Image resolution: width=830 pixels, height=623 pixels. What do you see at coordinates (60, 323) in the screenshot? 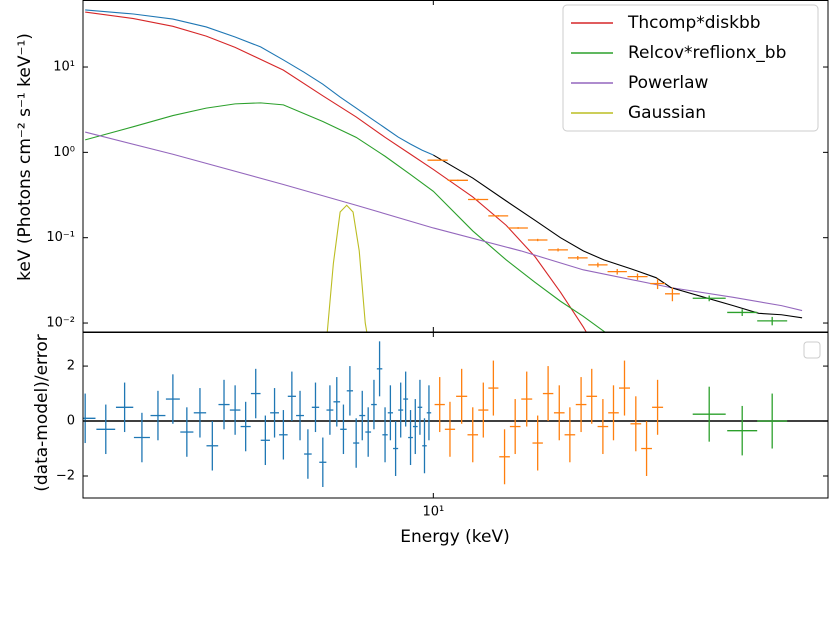
I see `y-tick-label: 10⁻²` at bounding box center [60, 323].